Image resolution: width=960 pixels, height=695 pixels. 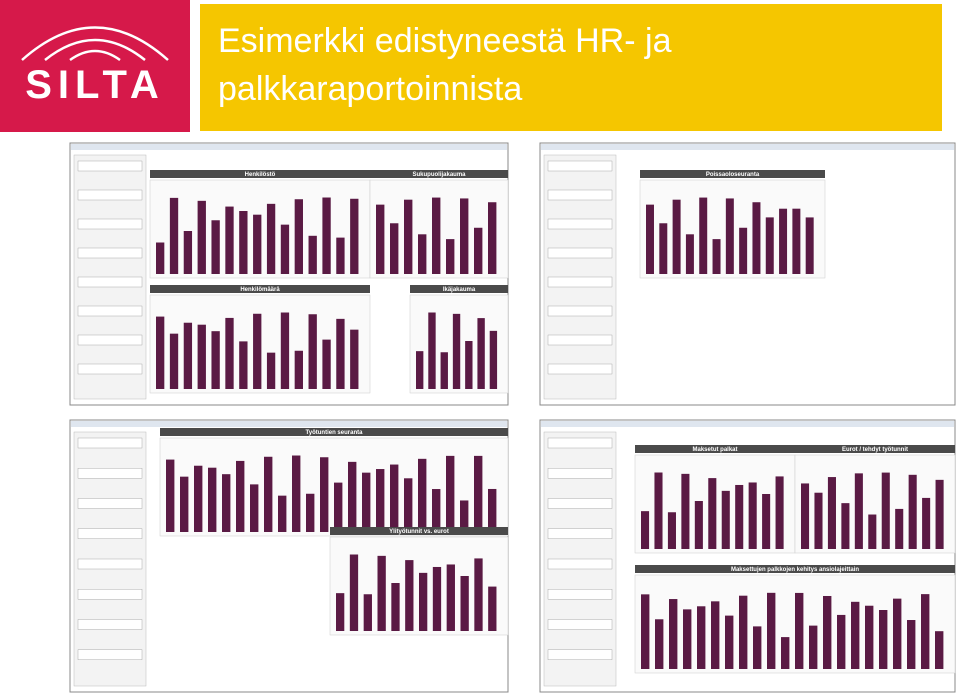 I want to click on panel-title: Poissaoloseuranta, so click(x=733, y=175).